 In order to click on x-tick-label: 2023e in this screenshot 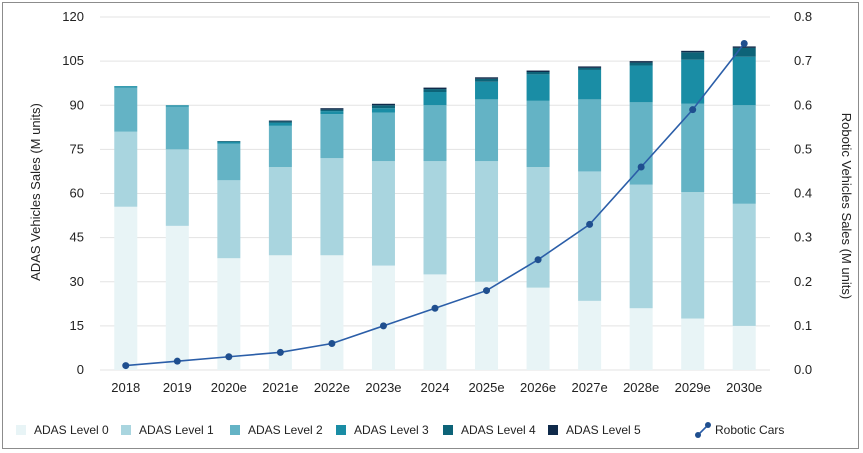, I will do `click(383, 387)`.